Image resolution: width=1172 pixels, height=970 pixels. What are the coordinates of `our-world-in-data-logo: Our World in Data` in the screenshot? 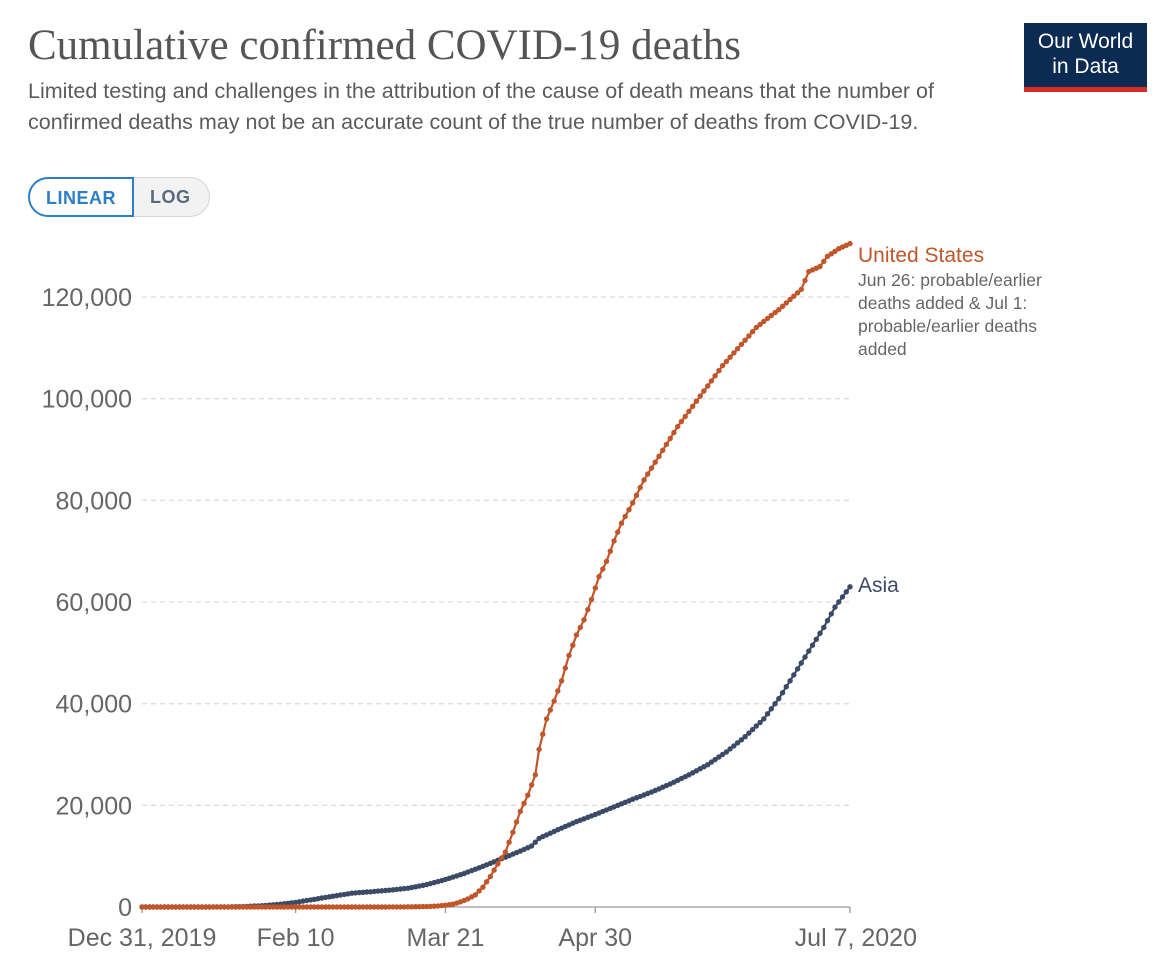 It's located at (1085, 57).